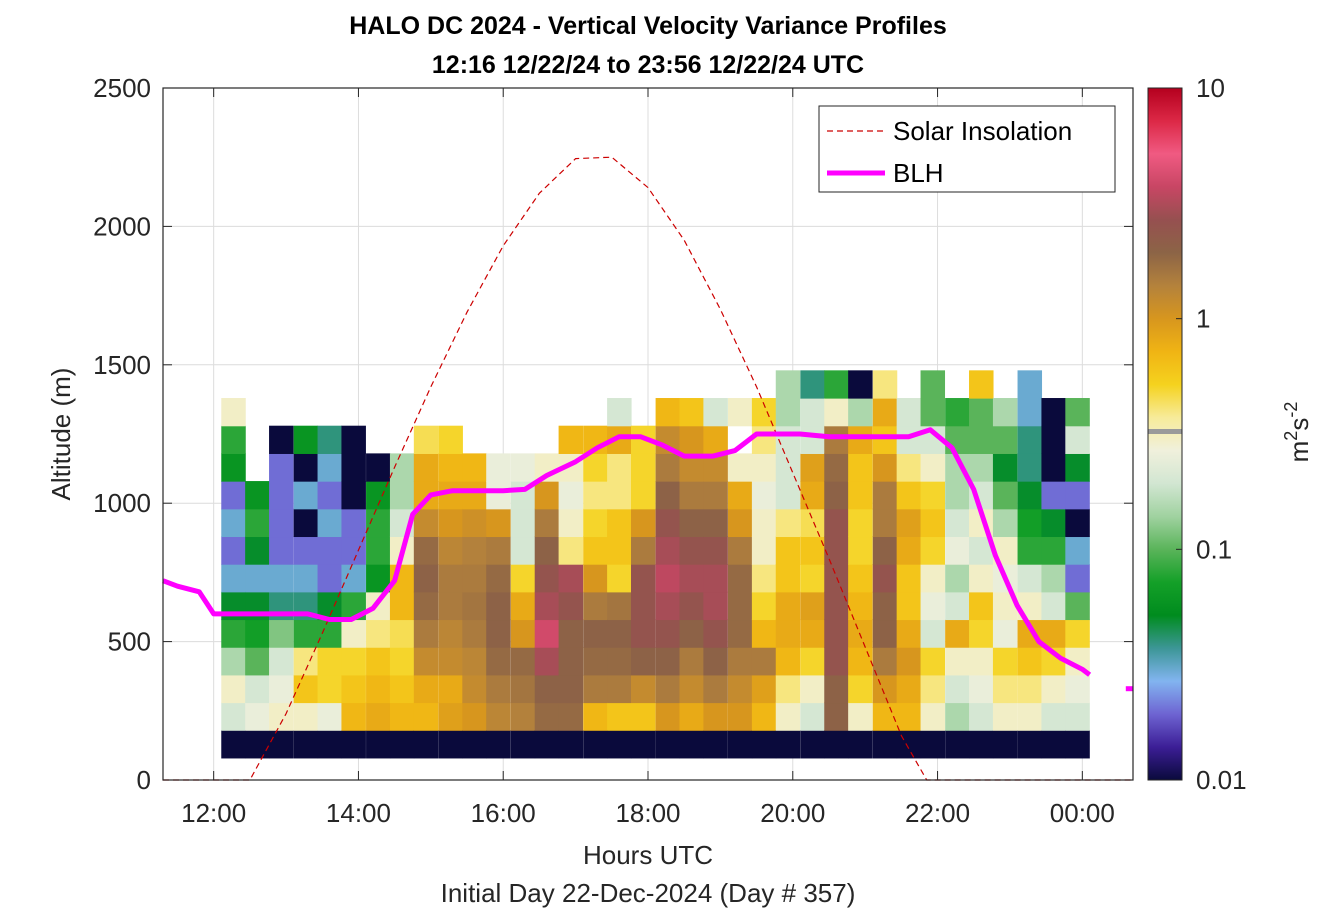 The width and height of the screenshot is (1343, 911). Describe the element at coordinates (1210, 88) in the screenshot. I see `colorbar-tick-label: 10` at that location.